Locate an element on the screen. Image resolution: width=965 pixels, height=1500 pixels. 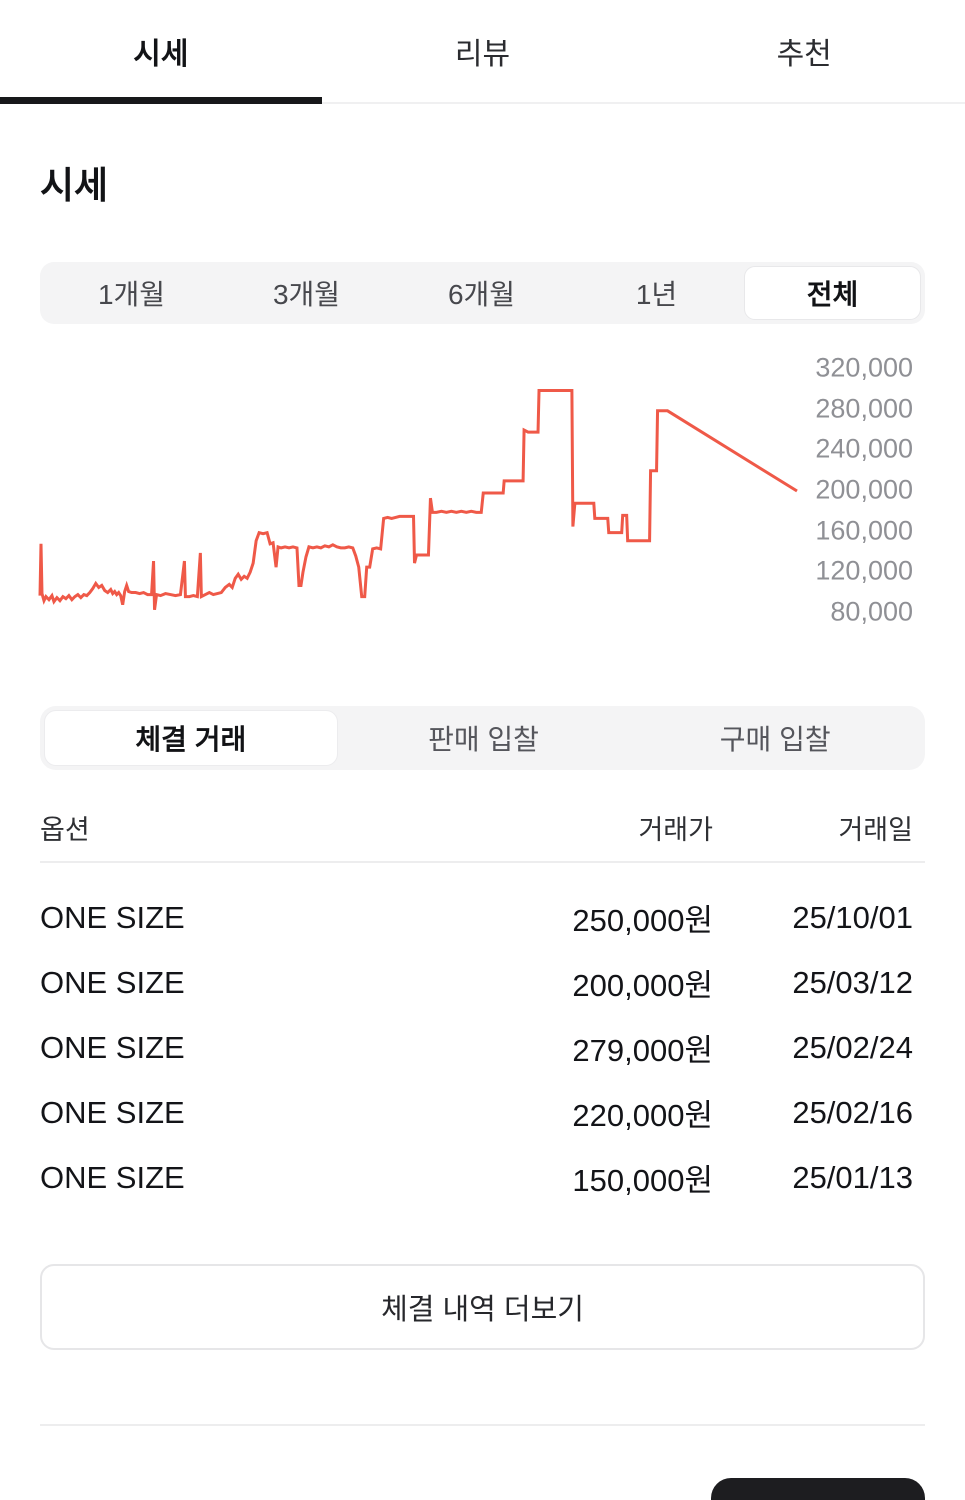
header-option: 옵션 is located at coordinates (65, 830).